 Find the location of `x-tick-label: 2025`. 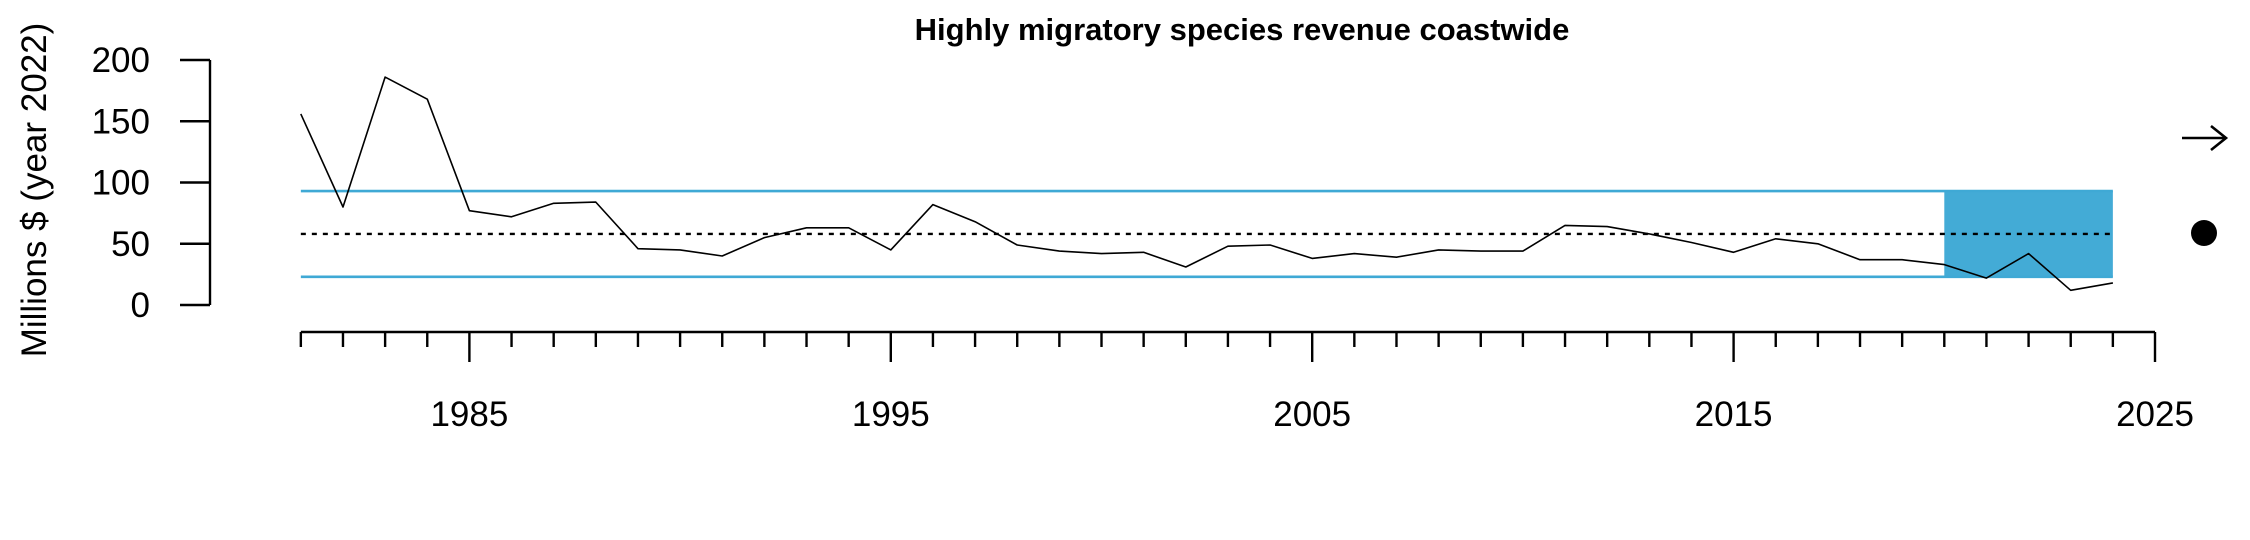

x-tick-label: 2025 is located at coordinates (2155, 414).